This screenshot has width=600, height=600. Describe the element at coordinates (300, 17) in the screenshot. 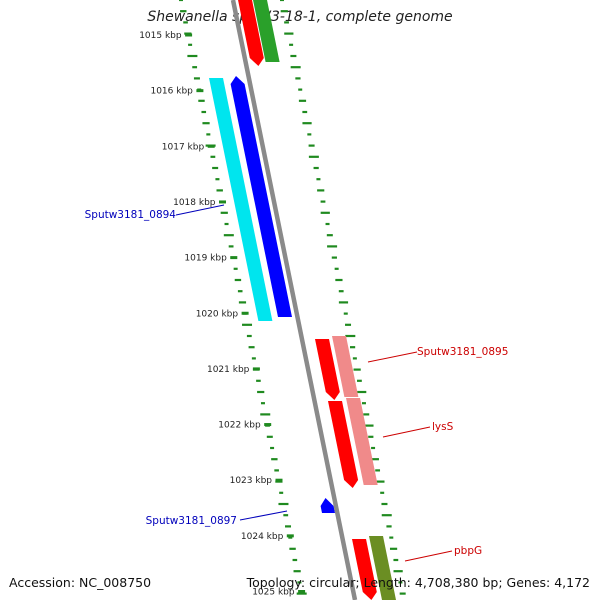

I see `map-title: Shewanella sp. W3-18-1, complete genome` at that location.